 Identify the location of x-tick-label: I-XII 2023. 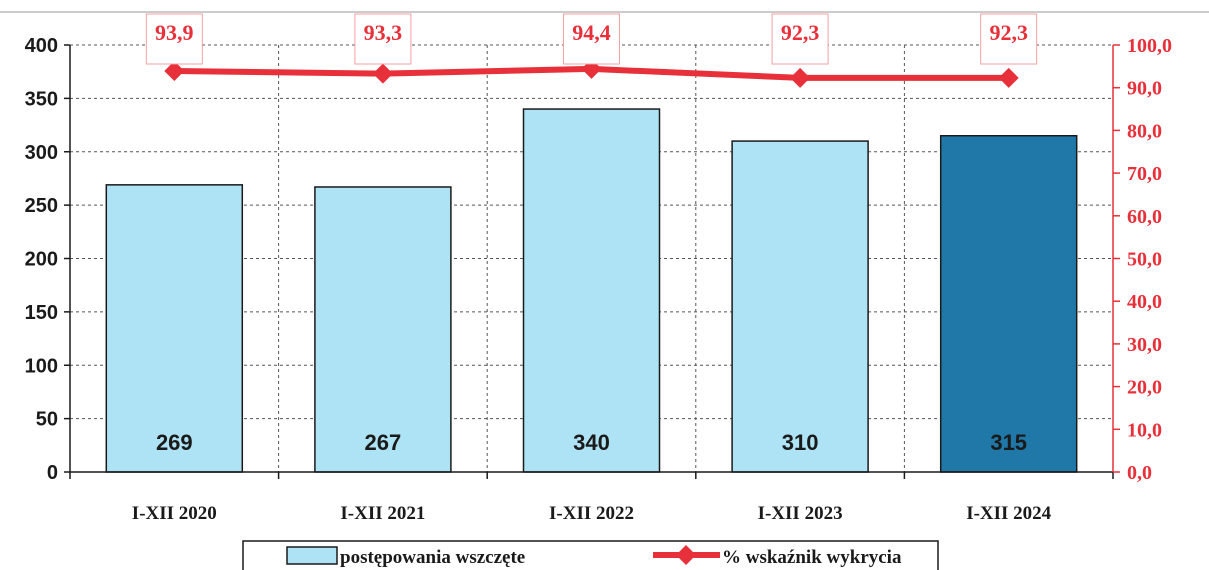
(800, 513).